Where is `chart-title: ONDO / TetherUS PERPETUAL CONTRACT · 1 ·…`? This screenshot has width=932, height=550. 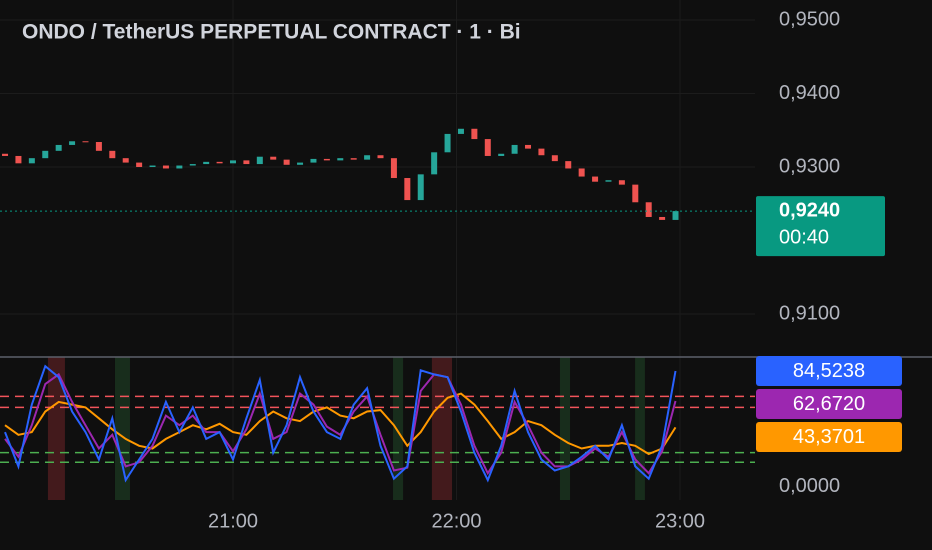
chart-title: ONDO / TetherUS PERPETUAL CONTRACT · 1 ·… is located at coordinates (271, 32).